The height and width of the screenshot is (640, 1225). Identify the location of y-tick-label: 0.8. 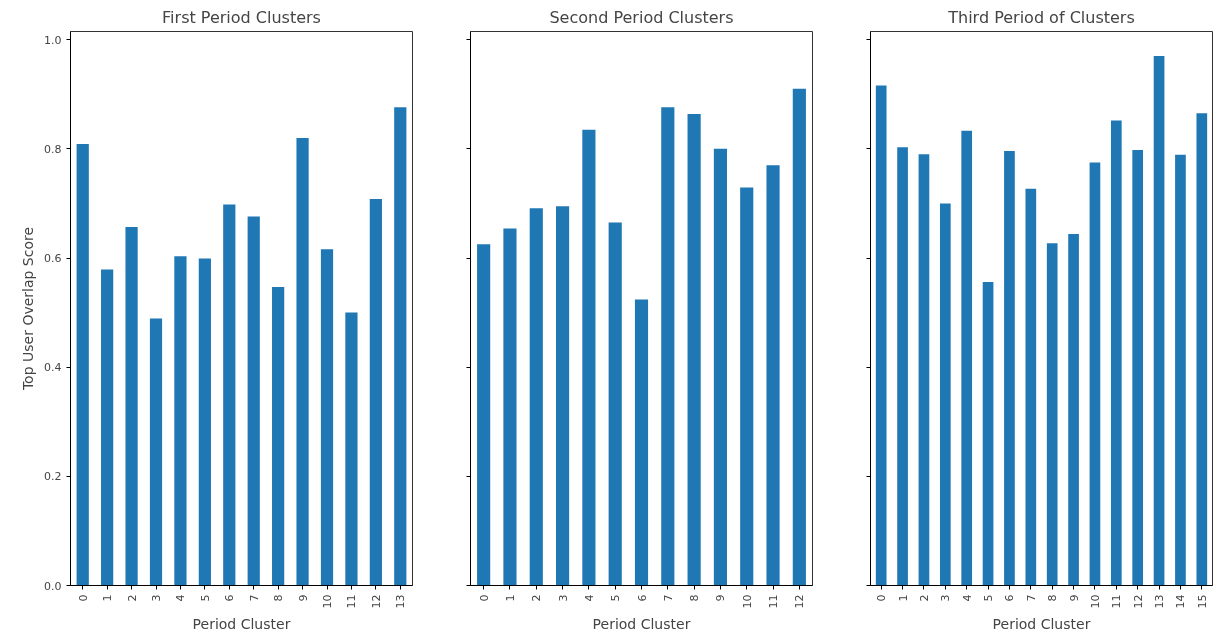
(53, 149).